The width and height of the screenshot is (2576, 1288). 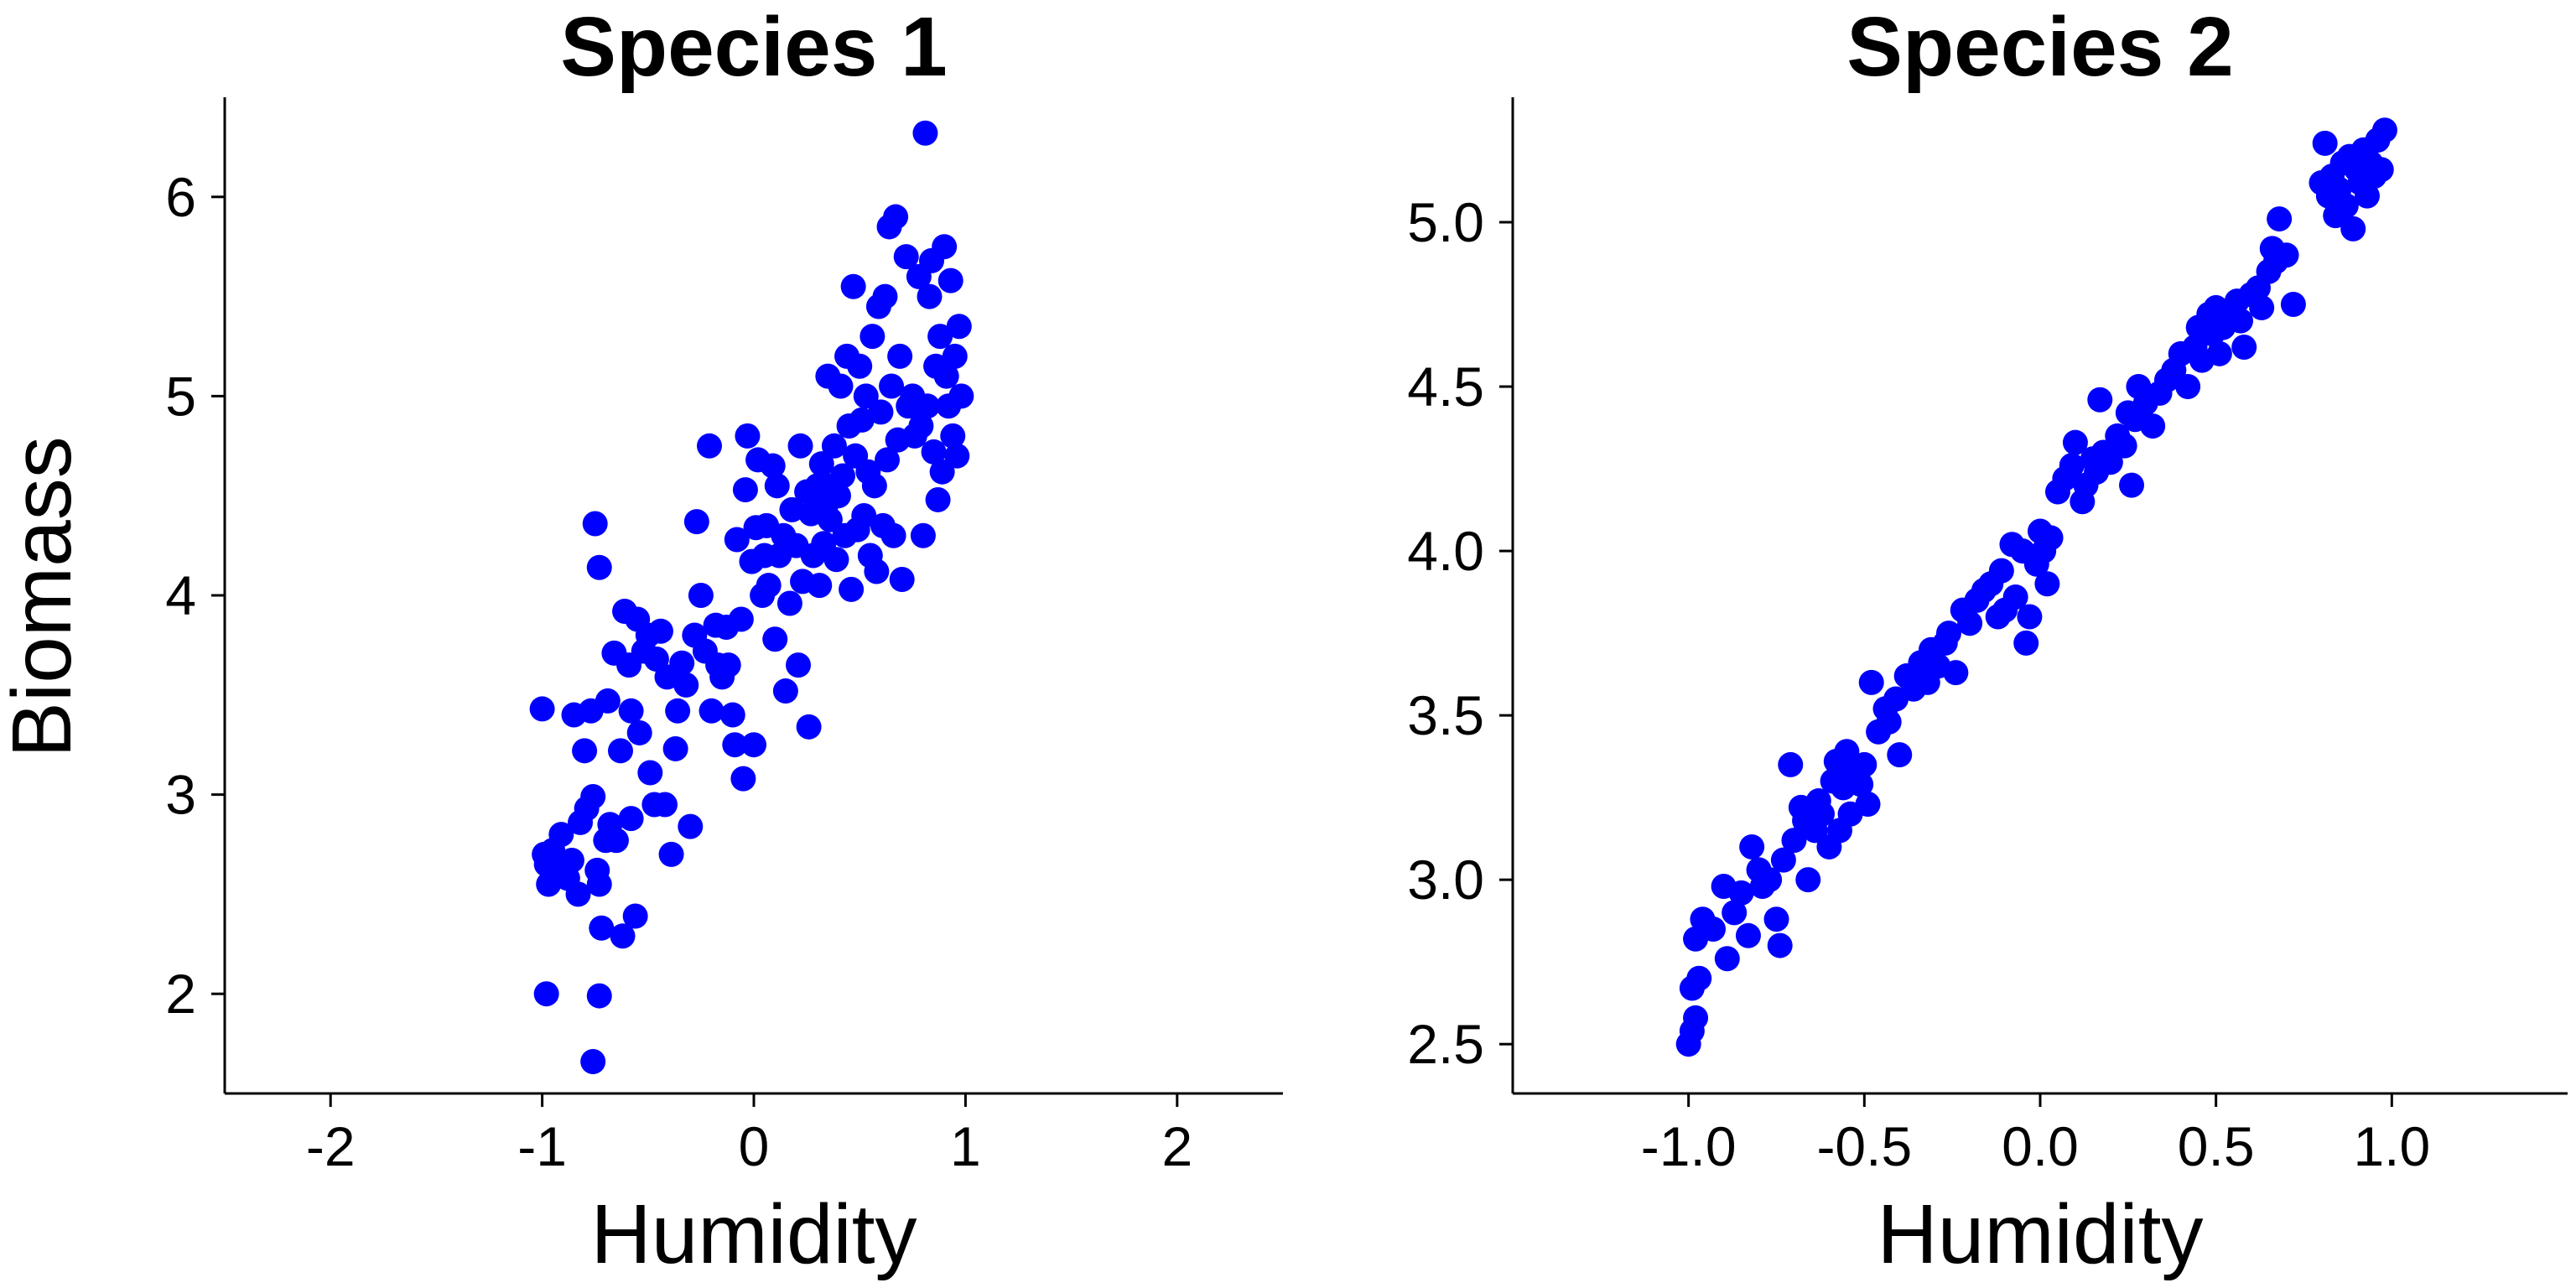 I want to click on y-tick-label: 4.0, so click(x=1445, y=551).